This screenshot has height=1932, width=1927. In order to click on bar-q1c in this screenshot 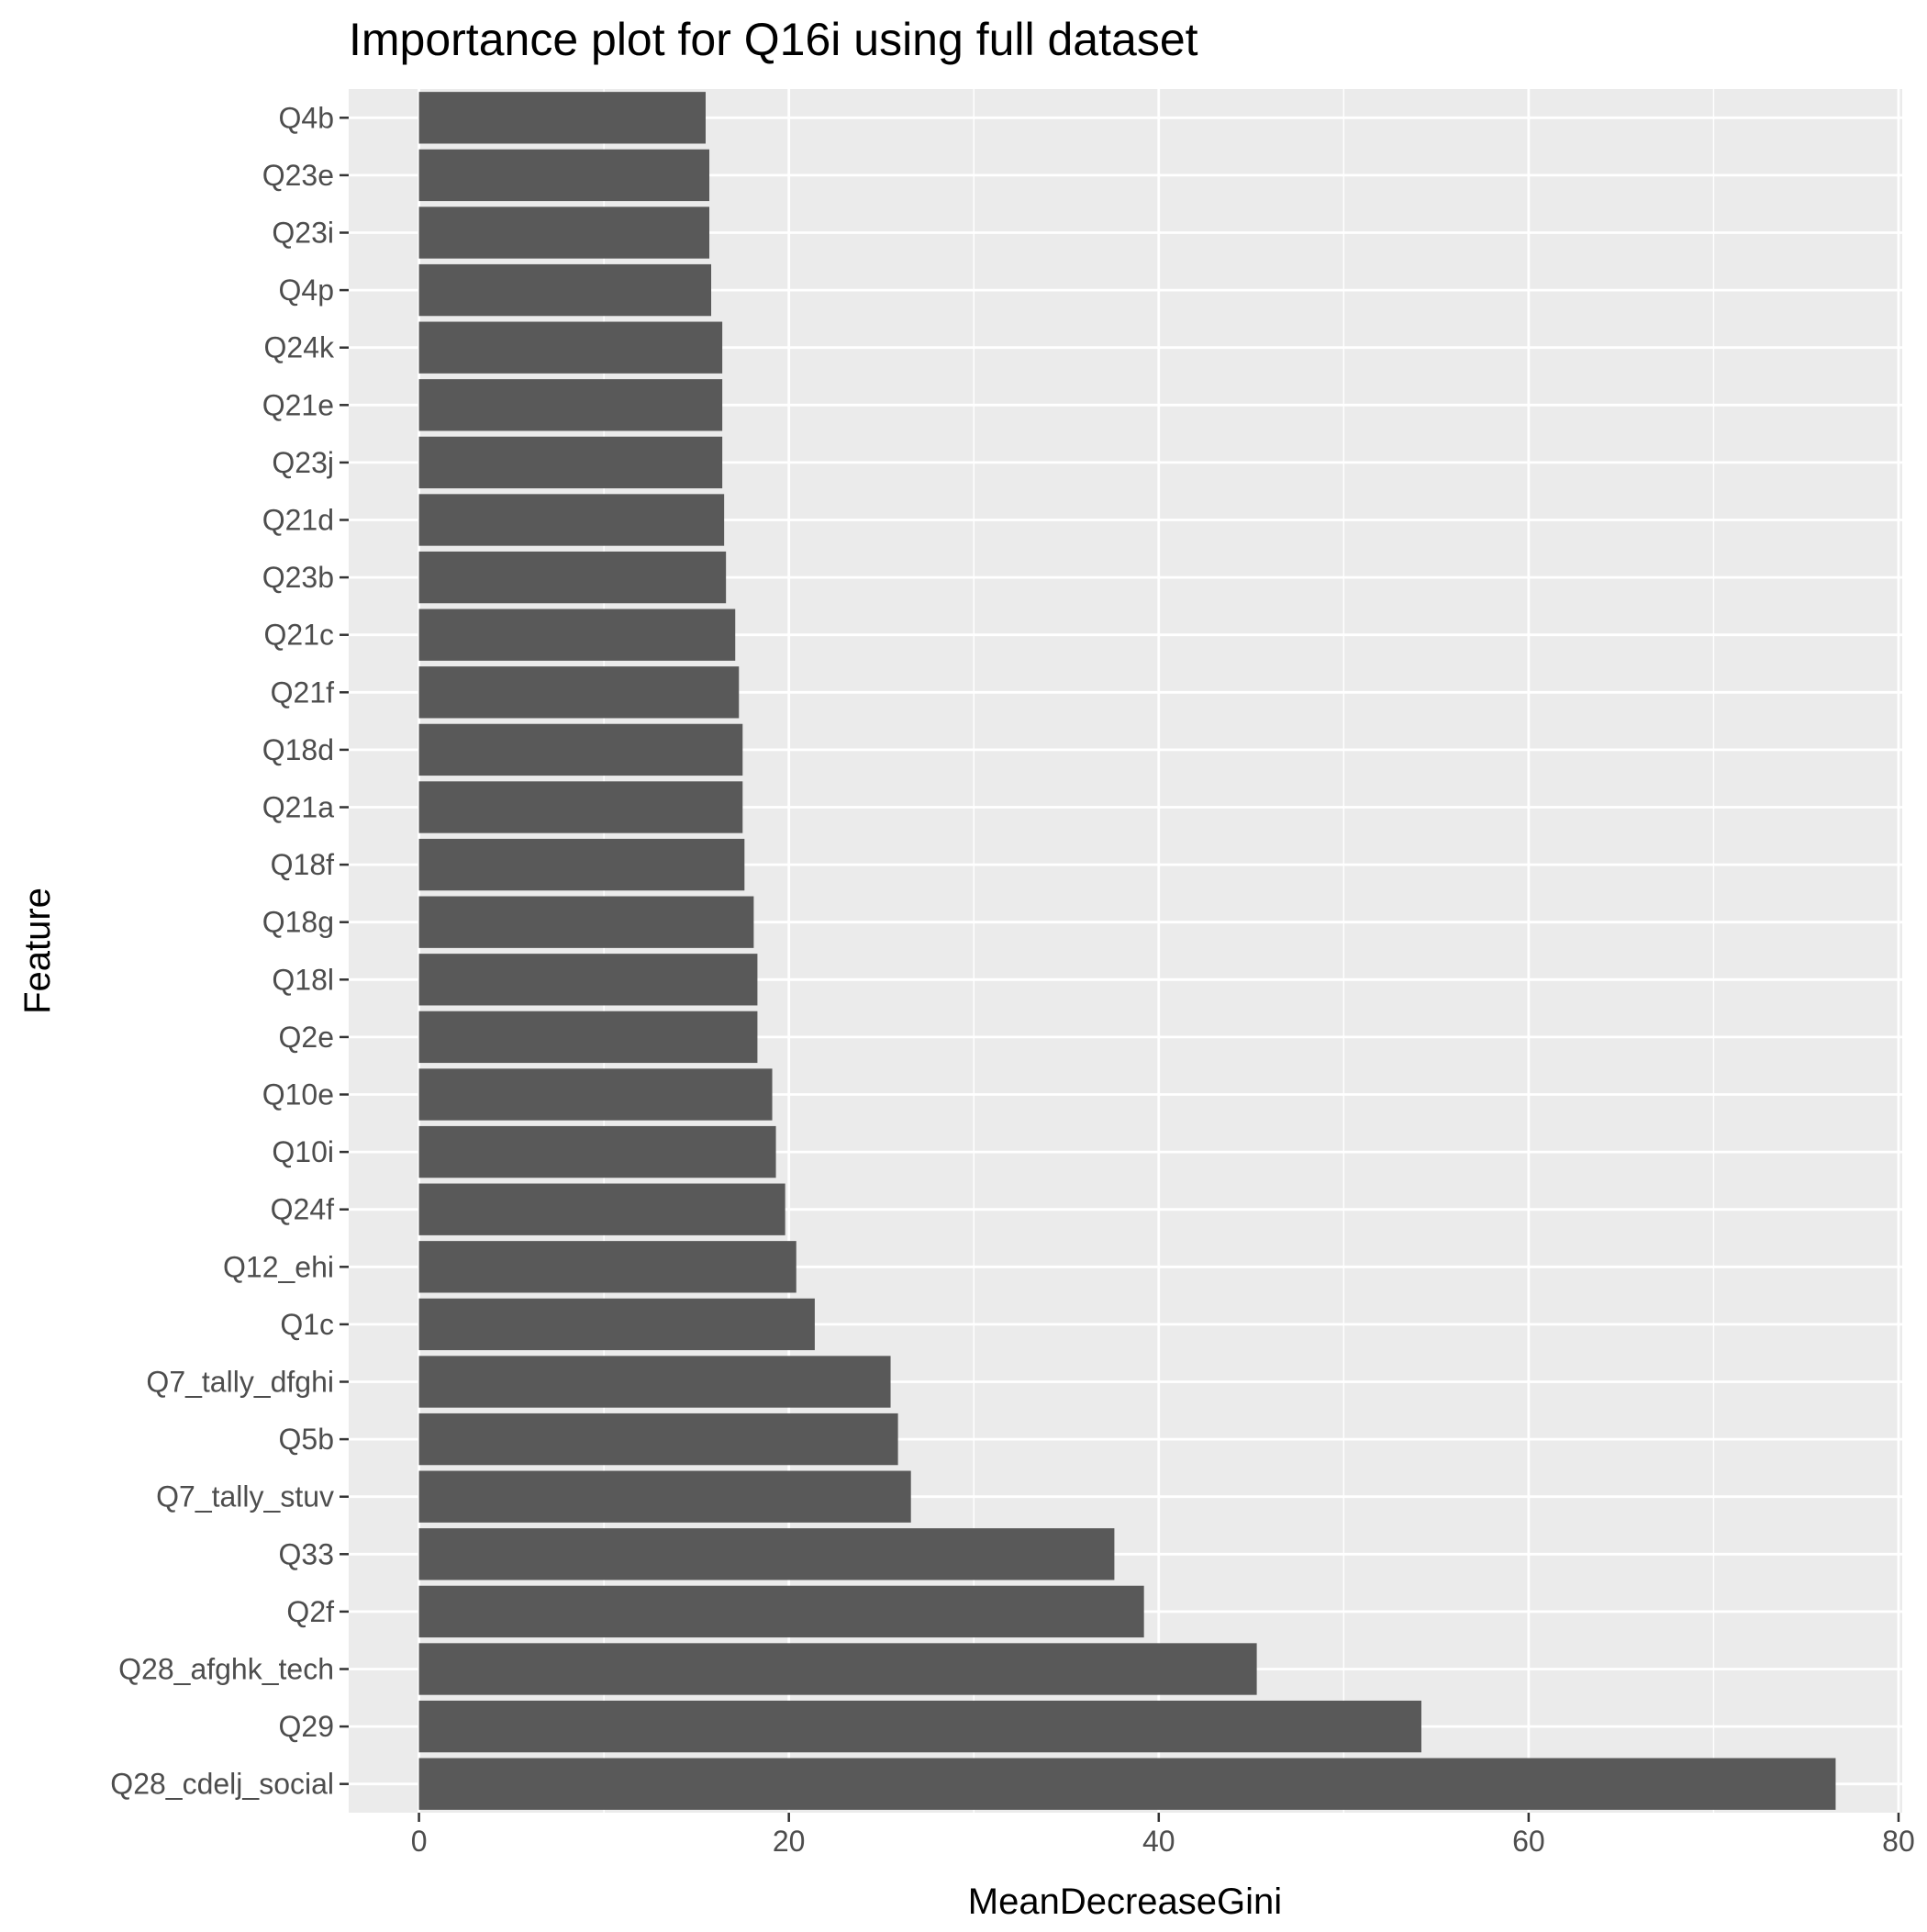, I will do `click(616, 1324)`.